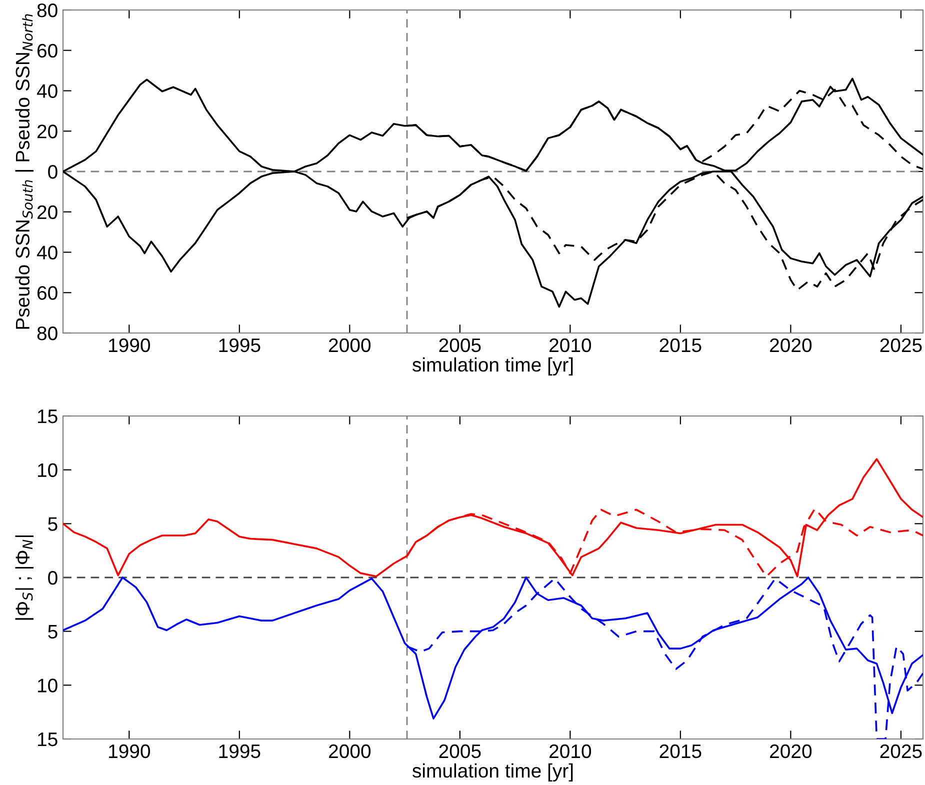  I want to click on y-axis-title: Pseudo SSN$_{South}$ | Pseudo SSN$_{North}$, so click(24, 171).